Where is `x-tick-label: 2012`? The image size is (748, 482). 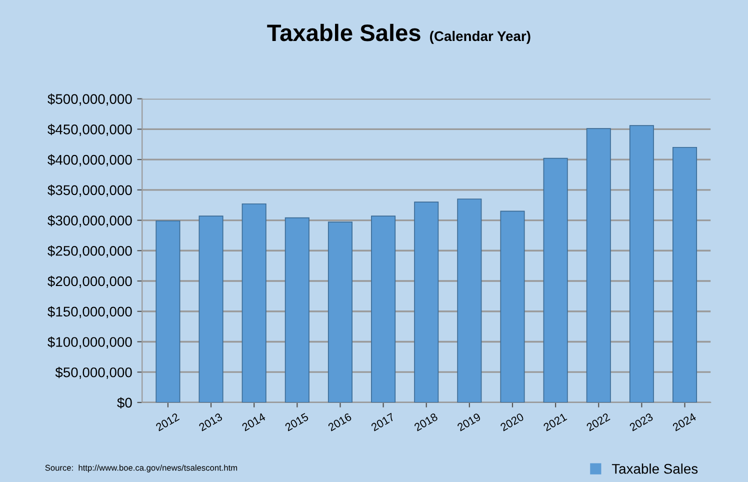 x-tick-label: 2012 is located at coordinates (167, 422).